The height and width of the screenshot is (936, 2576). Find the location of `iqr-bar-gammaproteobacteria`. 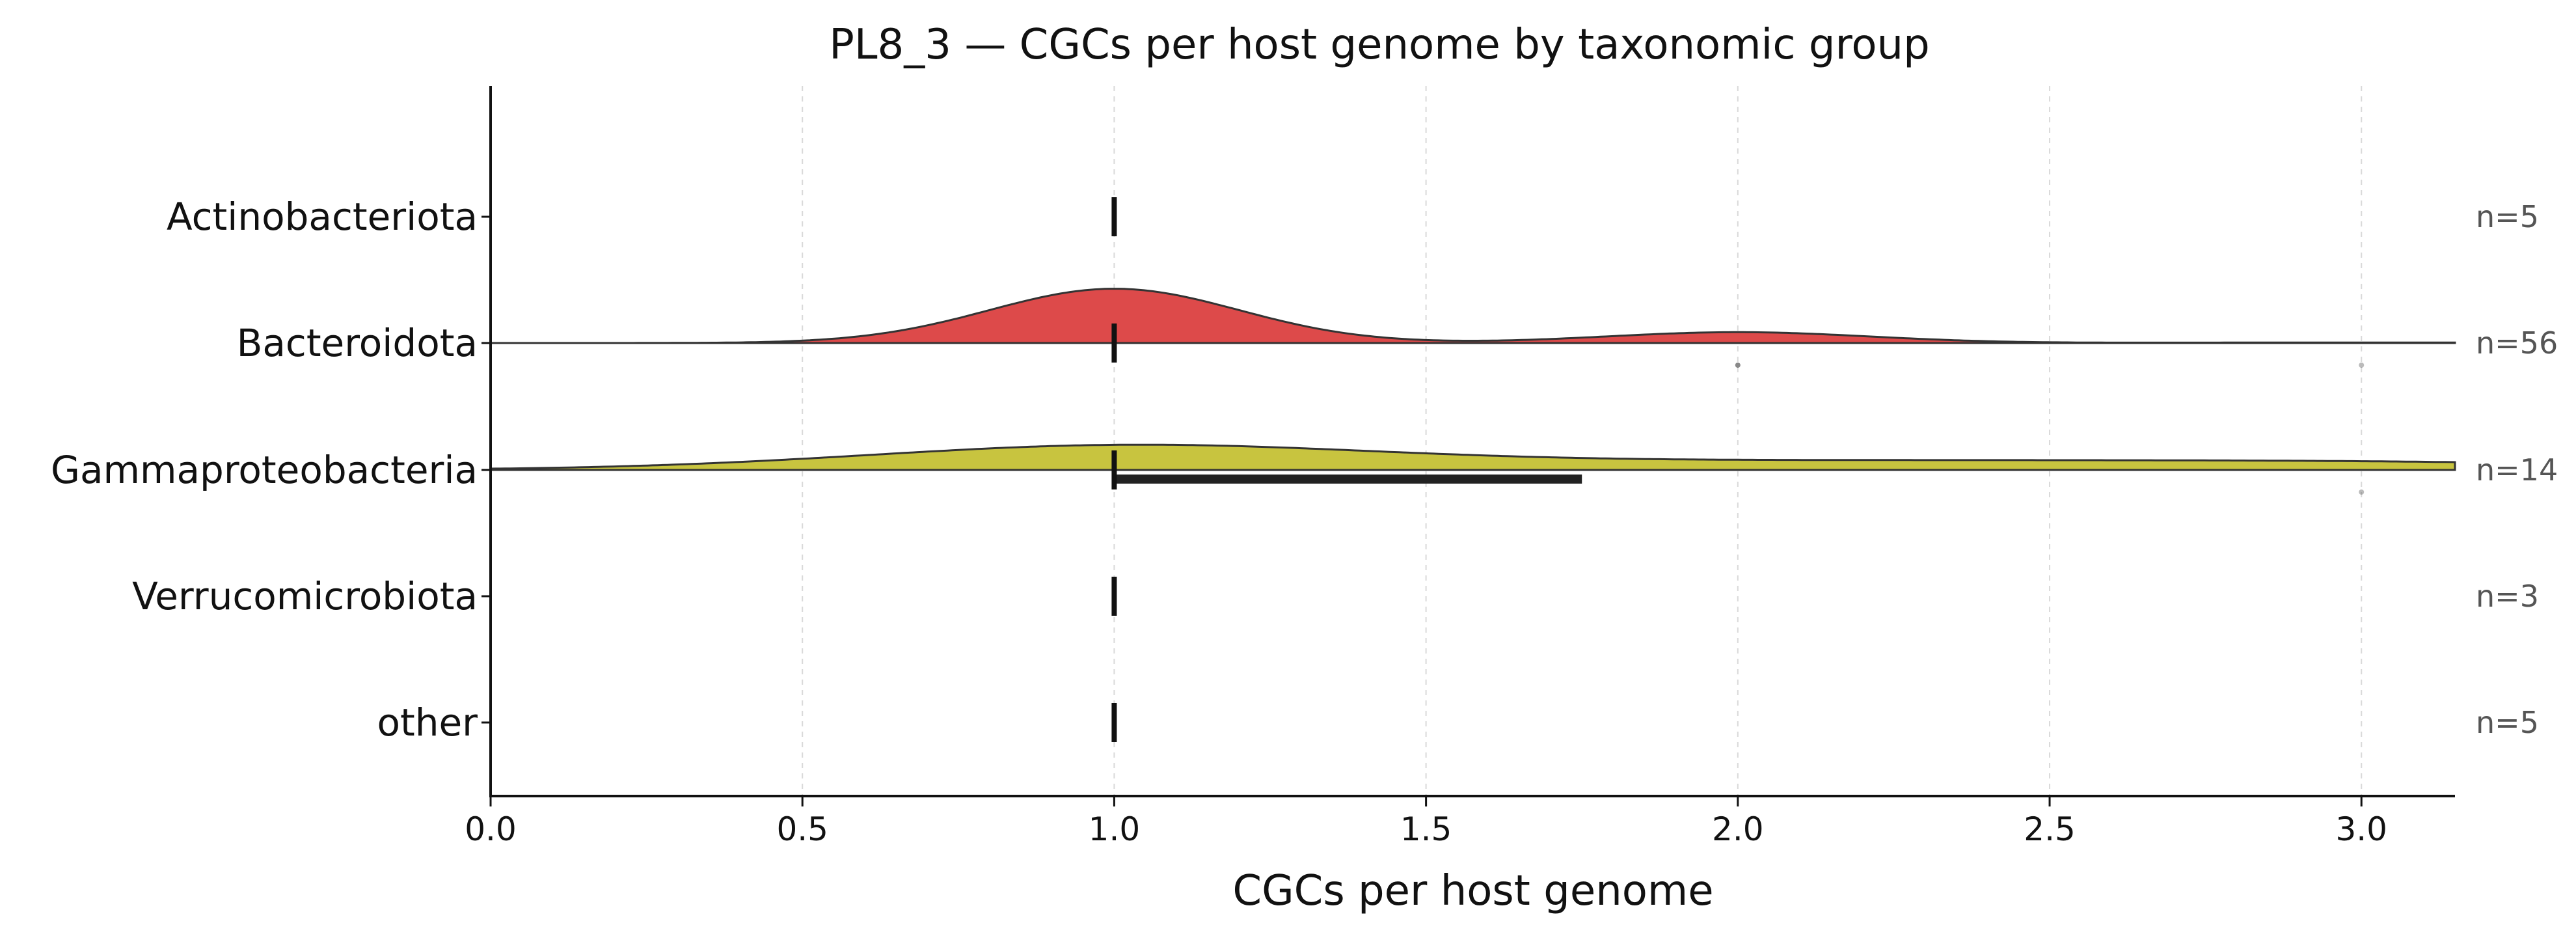

iqr-bar-gammaproteobacteria is located at coordinates (1348, 480).